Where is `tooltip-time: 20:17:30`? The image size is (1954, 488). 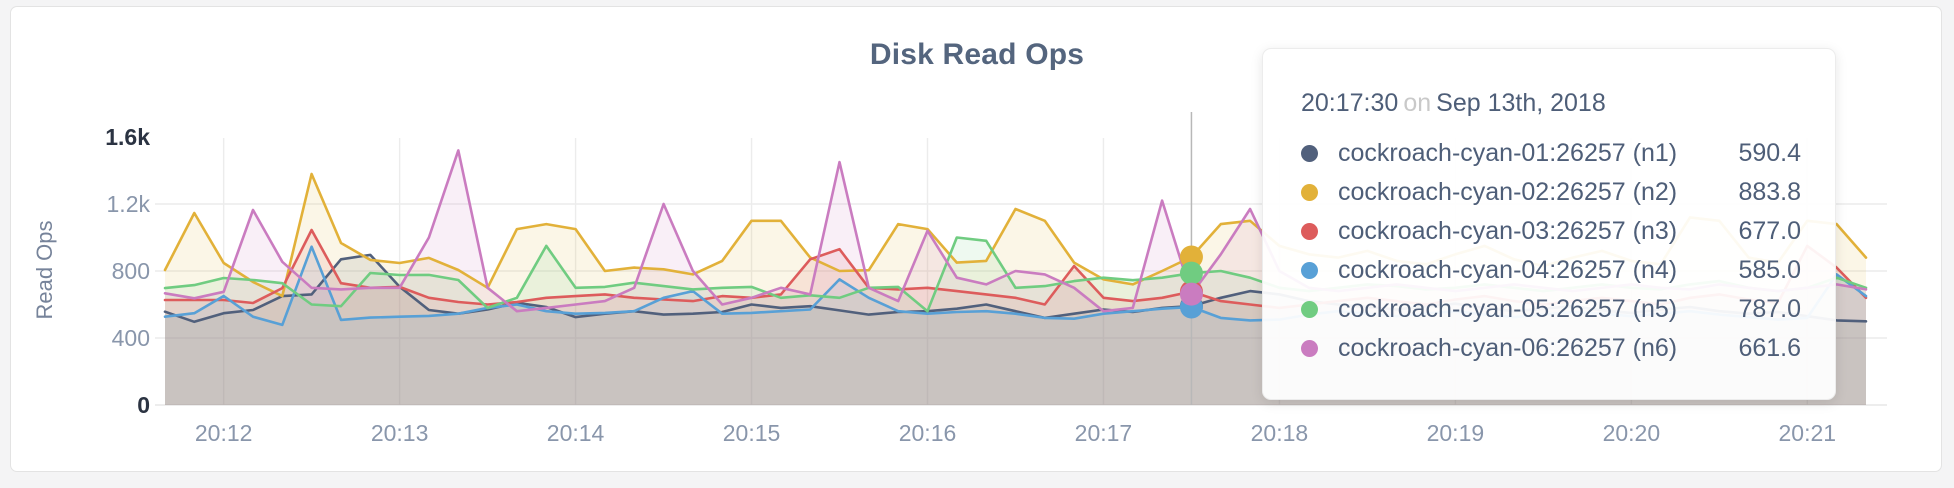 tooltip-time: 20:17:30 is located at coordinates (1350, 103).